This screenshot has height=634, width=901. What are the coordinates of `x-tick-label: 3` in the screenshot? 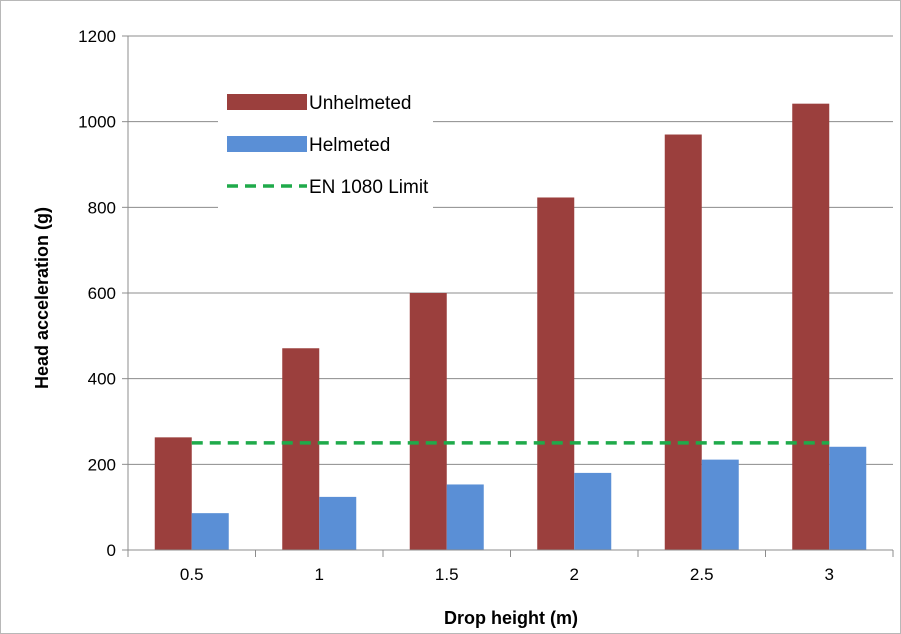 It's located at (829, 574).